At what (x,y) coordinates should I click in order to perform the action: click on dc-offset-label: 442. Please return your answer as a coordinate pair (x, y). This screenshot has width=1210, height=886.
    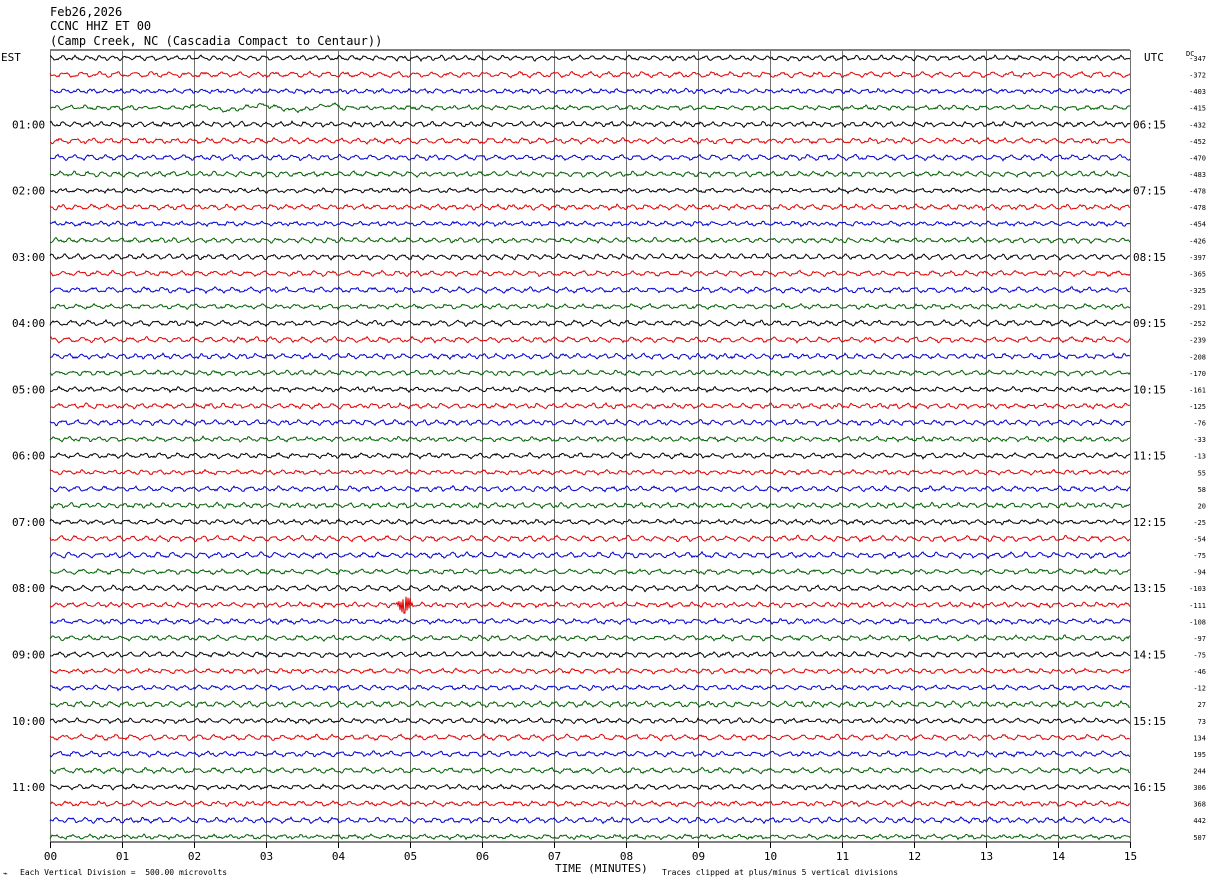
    Looking at the image, I should click on (1199, 821).